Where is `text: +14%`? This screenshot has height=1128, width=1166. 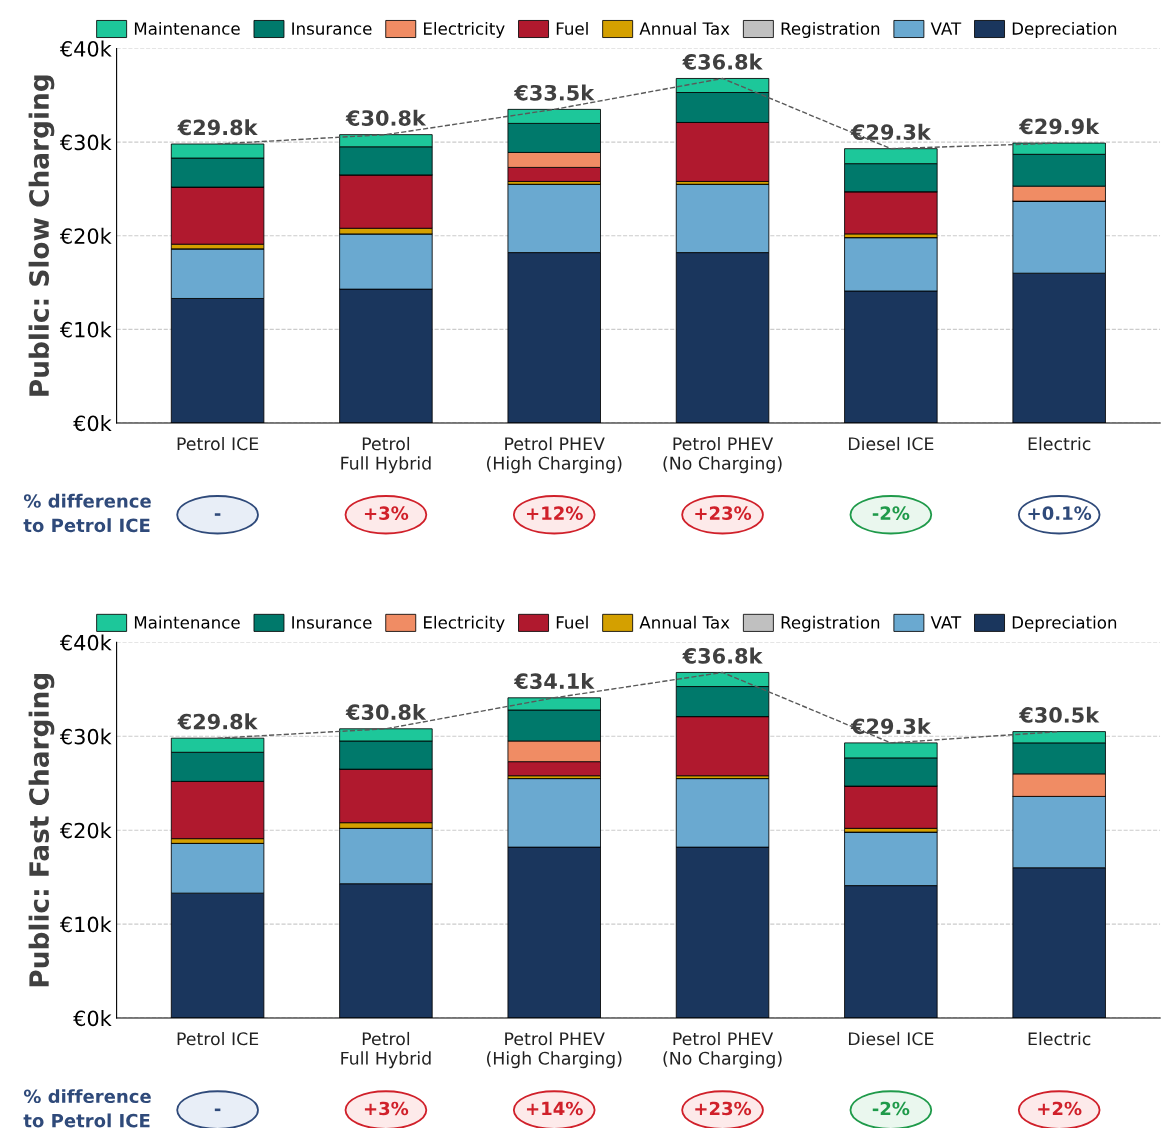
text: +14% is located at coordinates (554, 1108).